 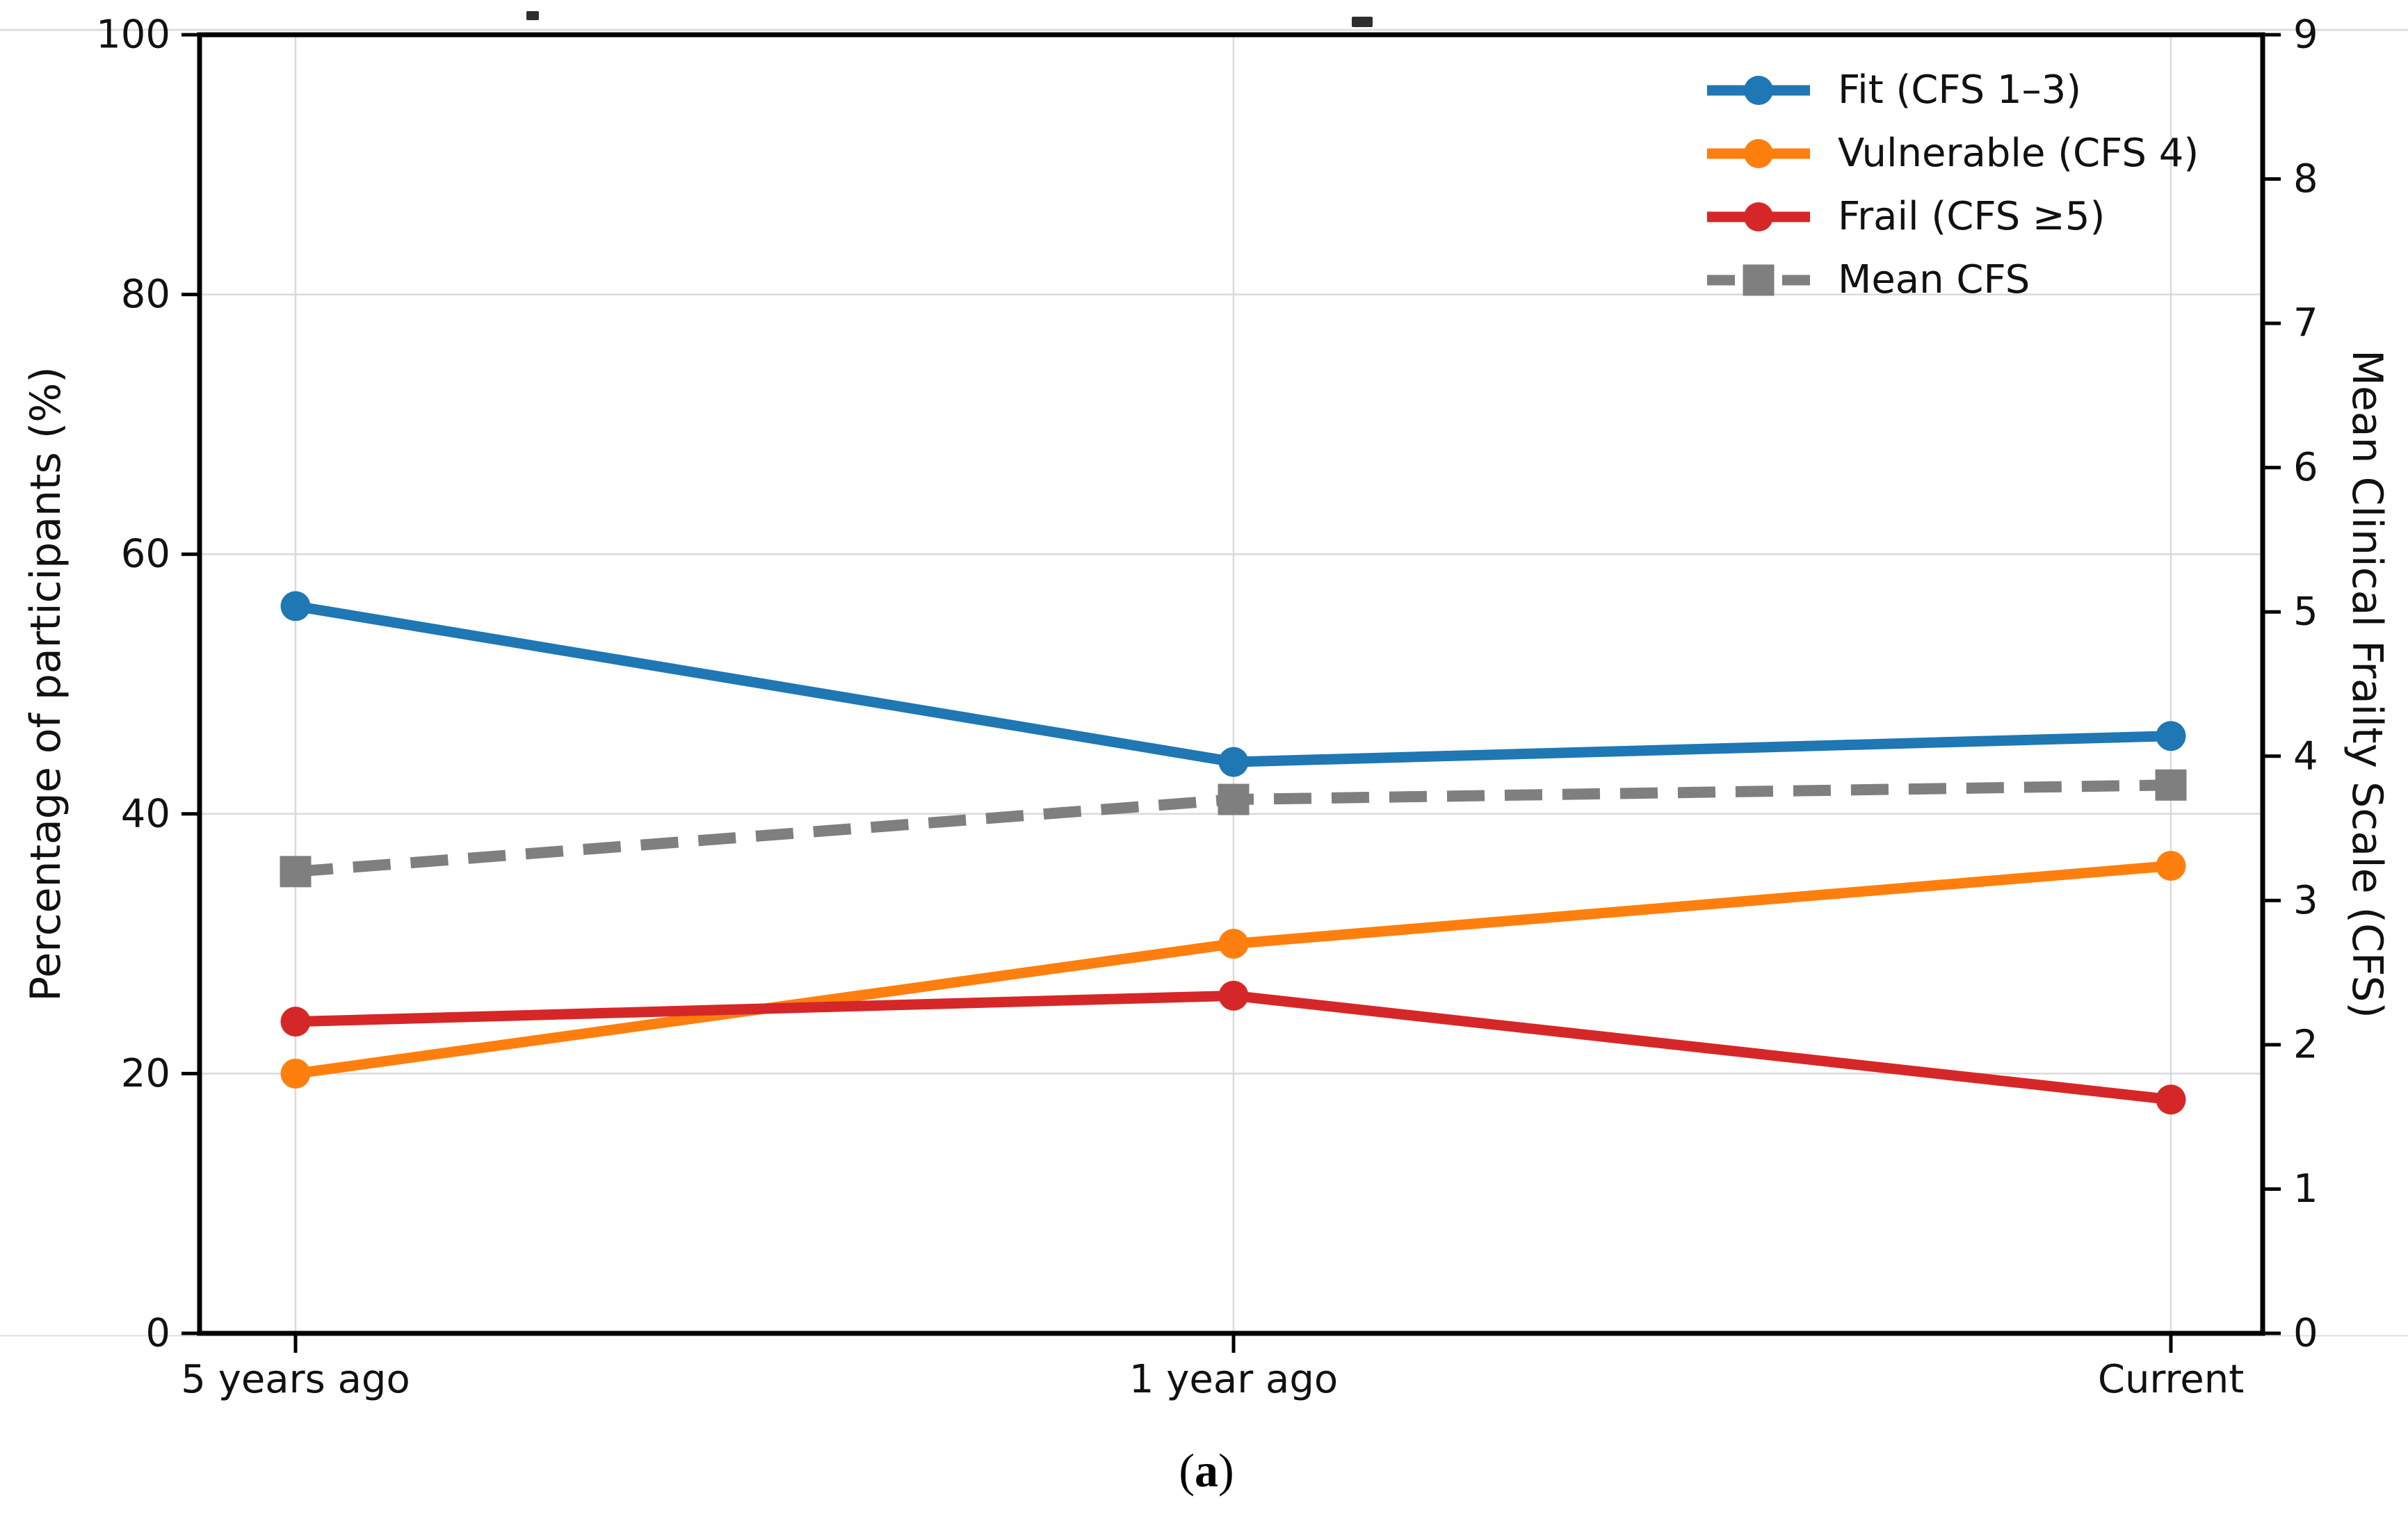 What do you see at coordinates (146, 1073) in the screenshot?
I see `y-left-tick-label: 20` at bounding box center [146, 1073].